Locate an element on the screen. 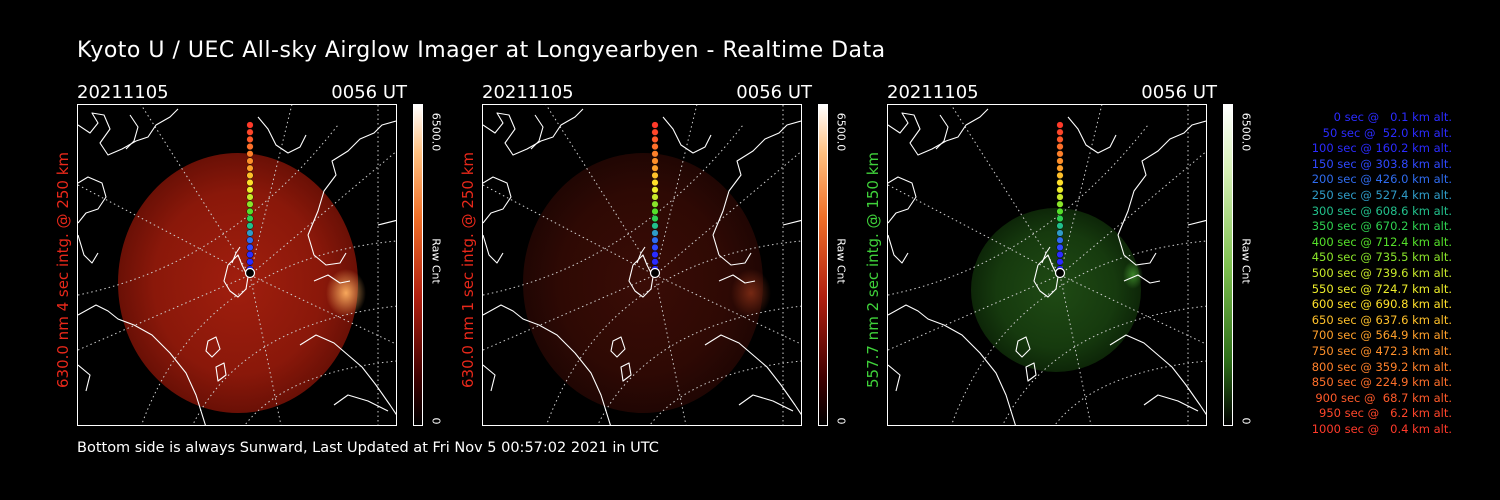 This screenshot has width=1500, height=500. legend-row: 150 sec @ 303.8 km alt. is located at coordinates (1381, 163).